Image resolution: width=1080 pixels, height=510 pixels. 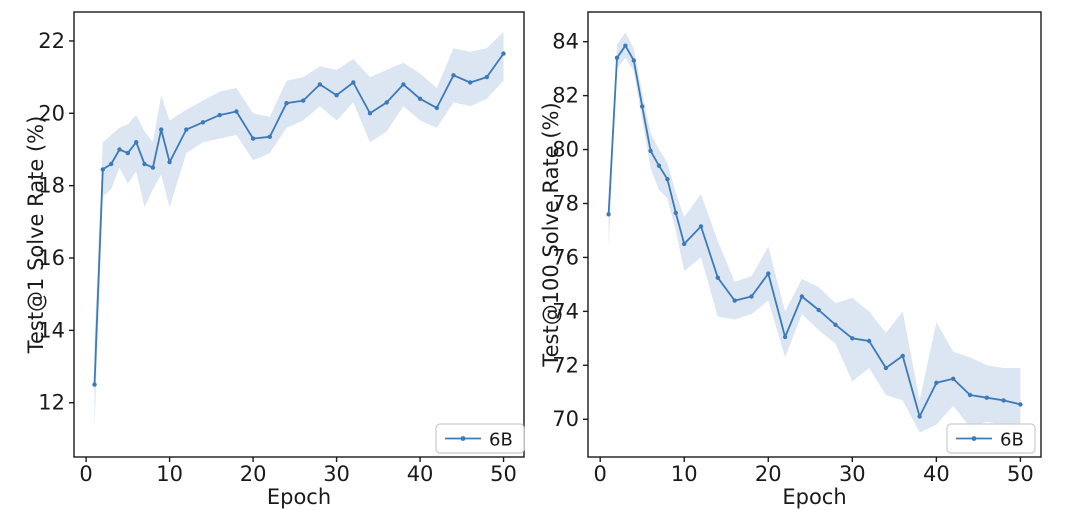 What do you see at coordinates (51, 41) in the screenshot?
I see `y-tick-label: 22` at bounding box center [51, 41].